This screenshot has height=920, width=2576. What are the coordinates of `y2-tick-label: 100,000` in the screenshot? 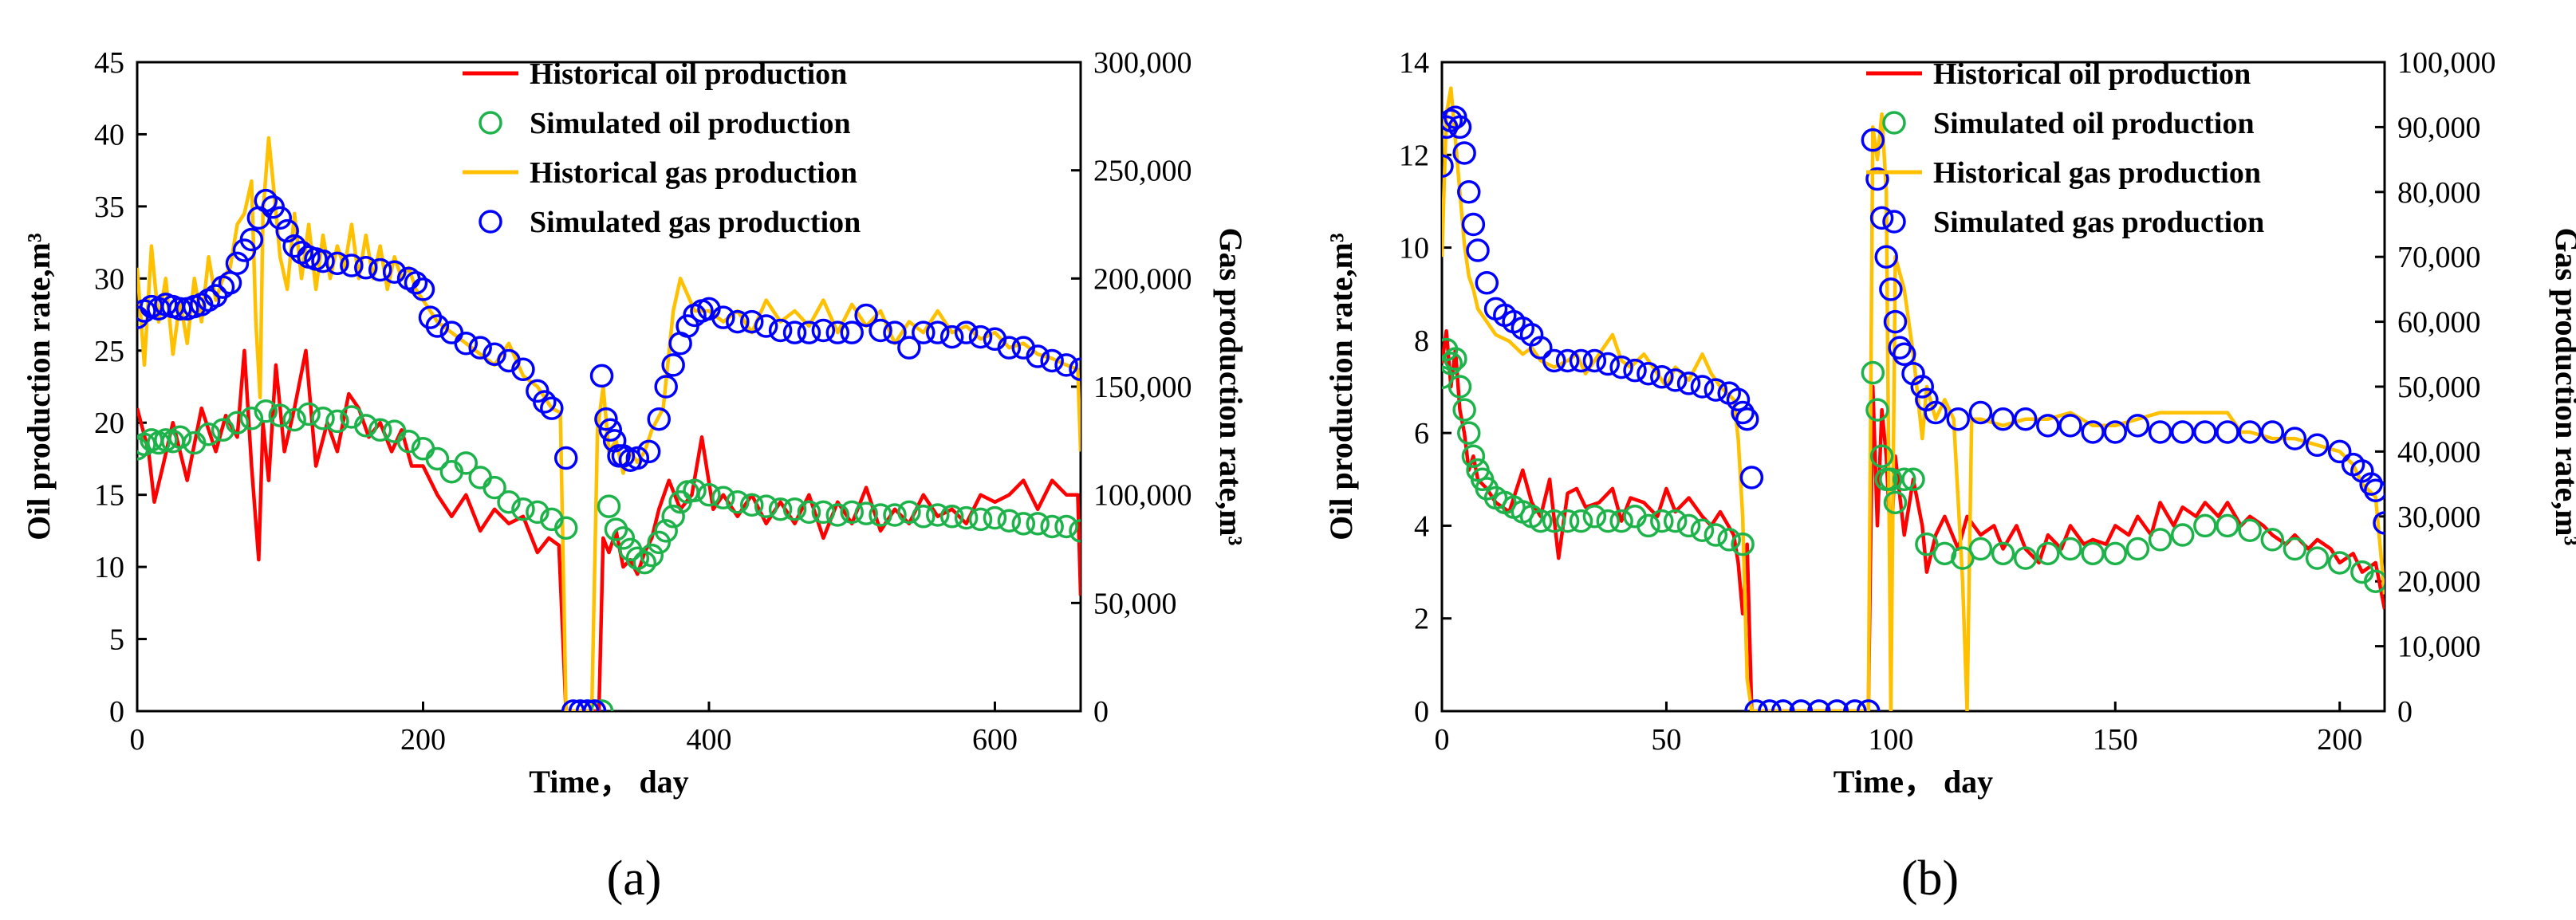 It's located at (2446, 63).